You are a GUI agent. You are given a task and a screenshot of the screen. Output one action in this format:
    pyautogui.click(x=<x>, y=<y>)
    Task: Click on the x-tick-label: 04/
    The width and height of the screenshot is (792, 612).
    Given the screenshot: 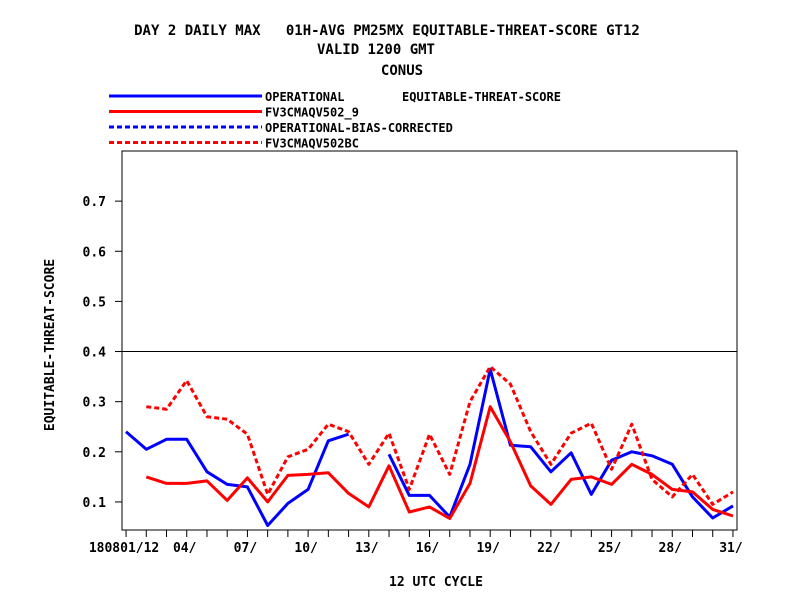 What is the action you would take?
    pyautogui.click(x=185, y=548)
    